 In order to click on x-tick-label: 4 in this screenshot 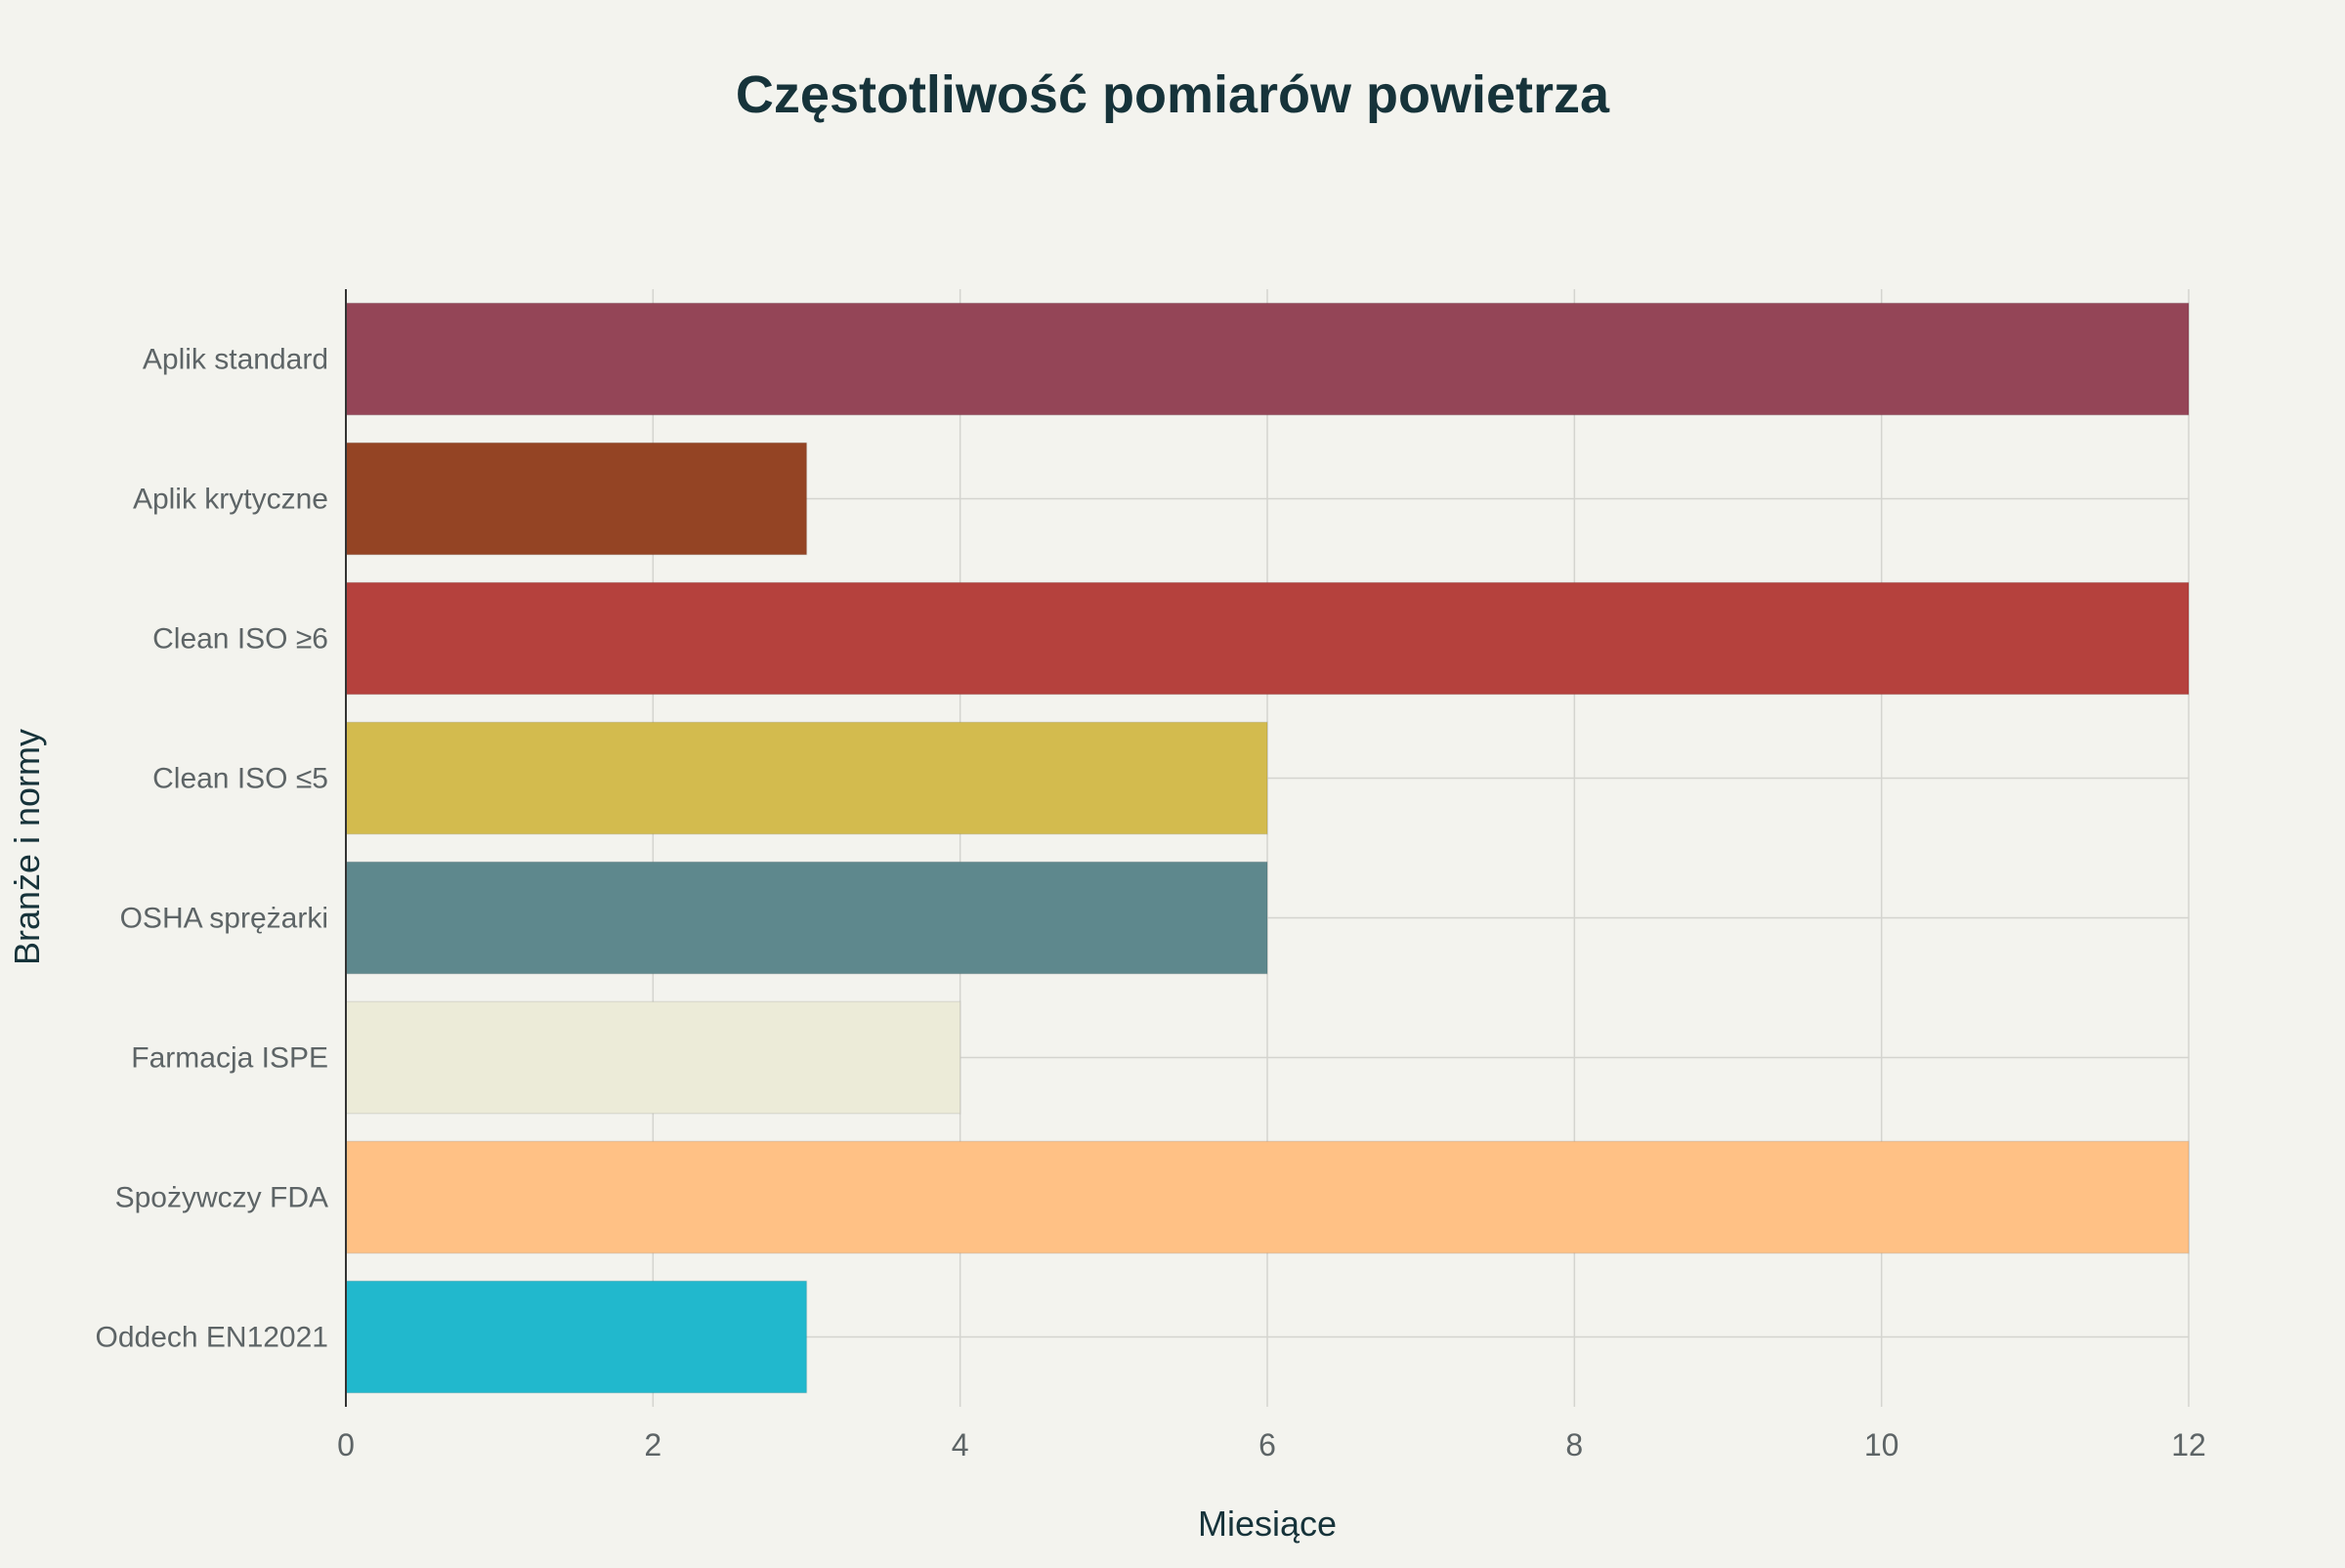, I will do `click(960, 1444)`.